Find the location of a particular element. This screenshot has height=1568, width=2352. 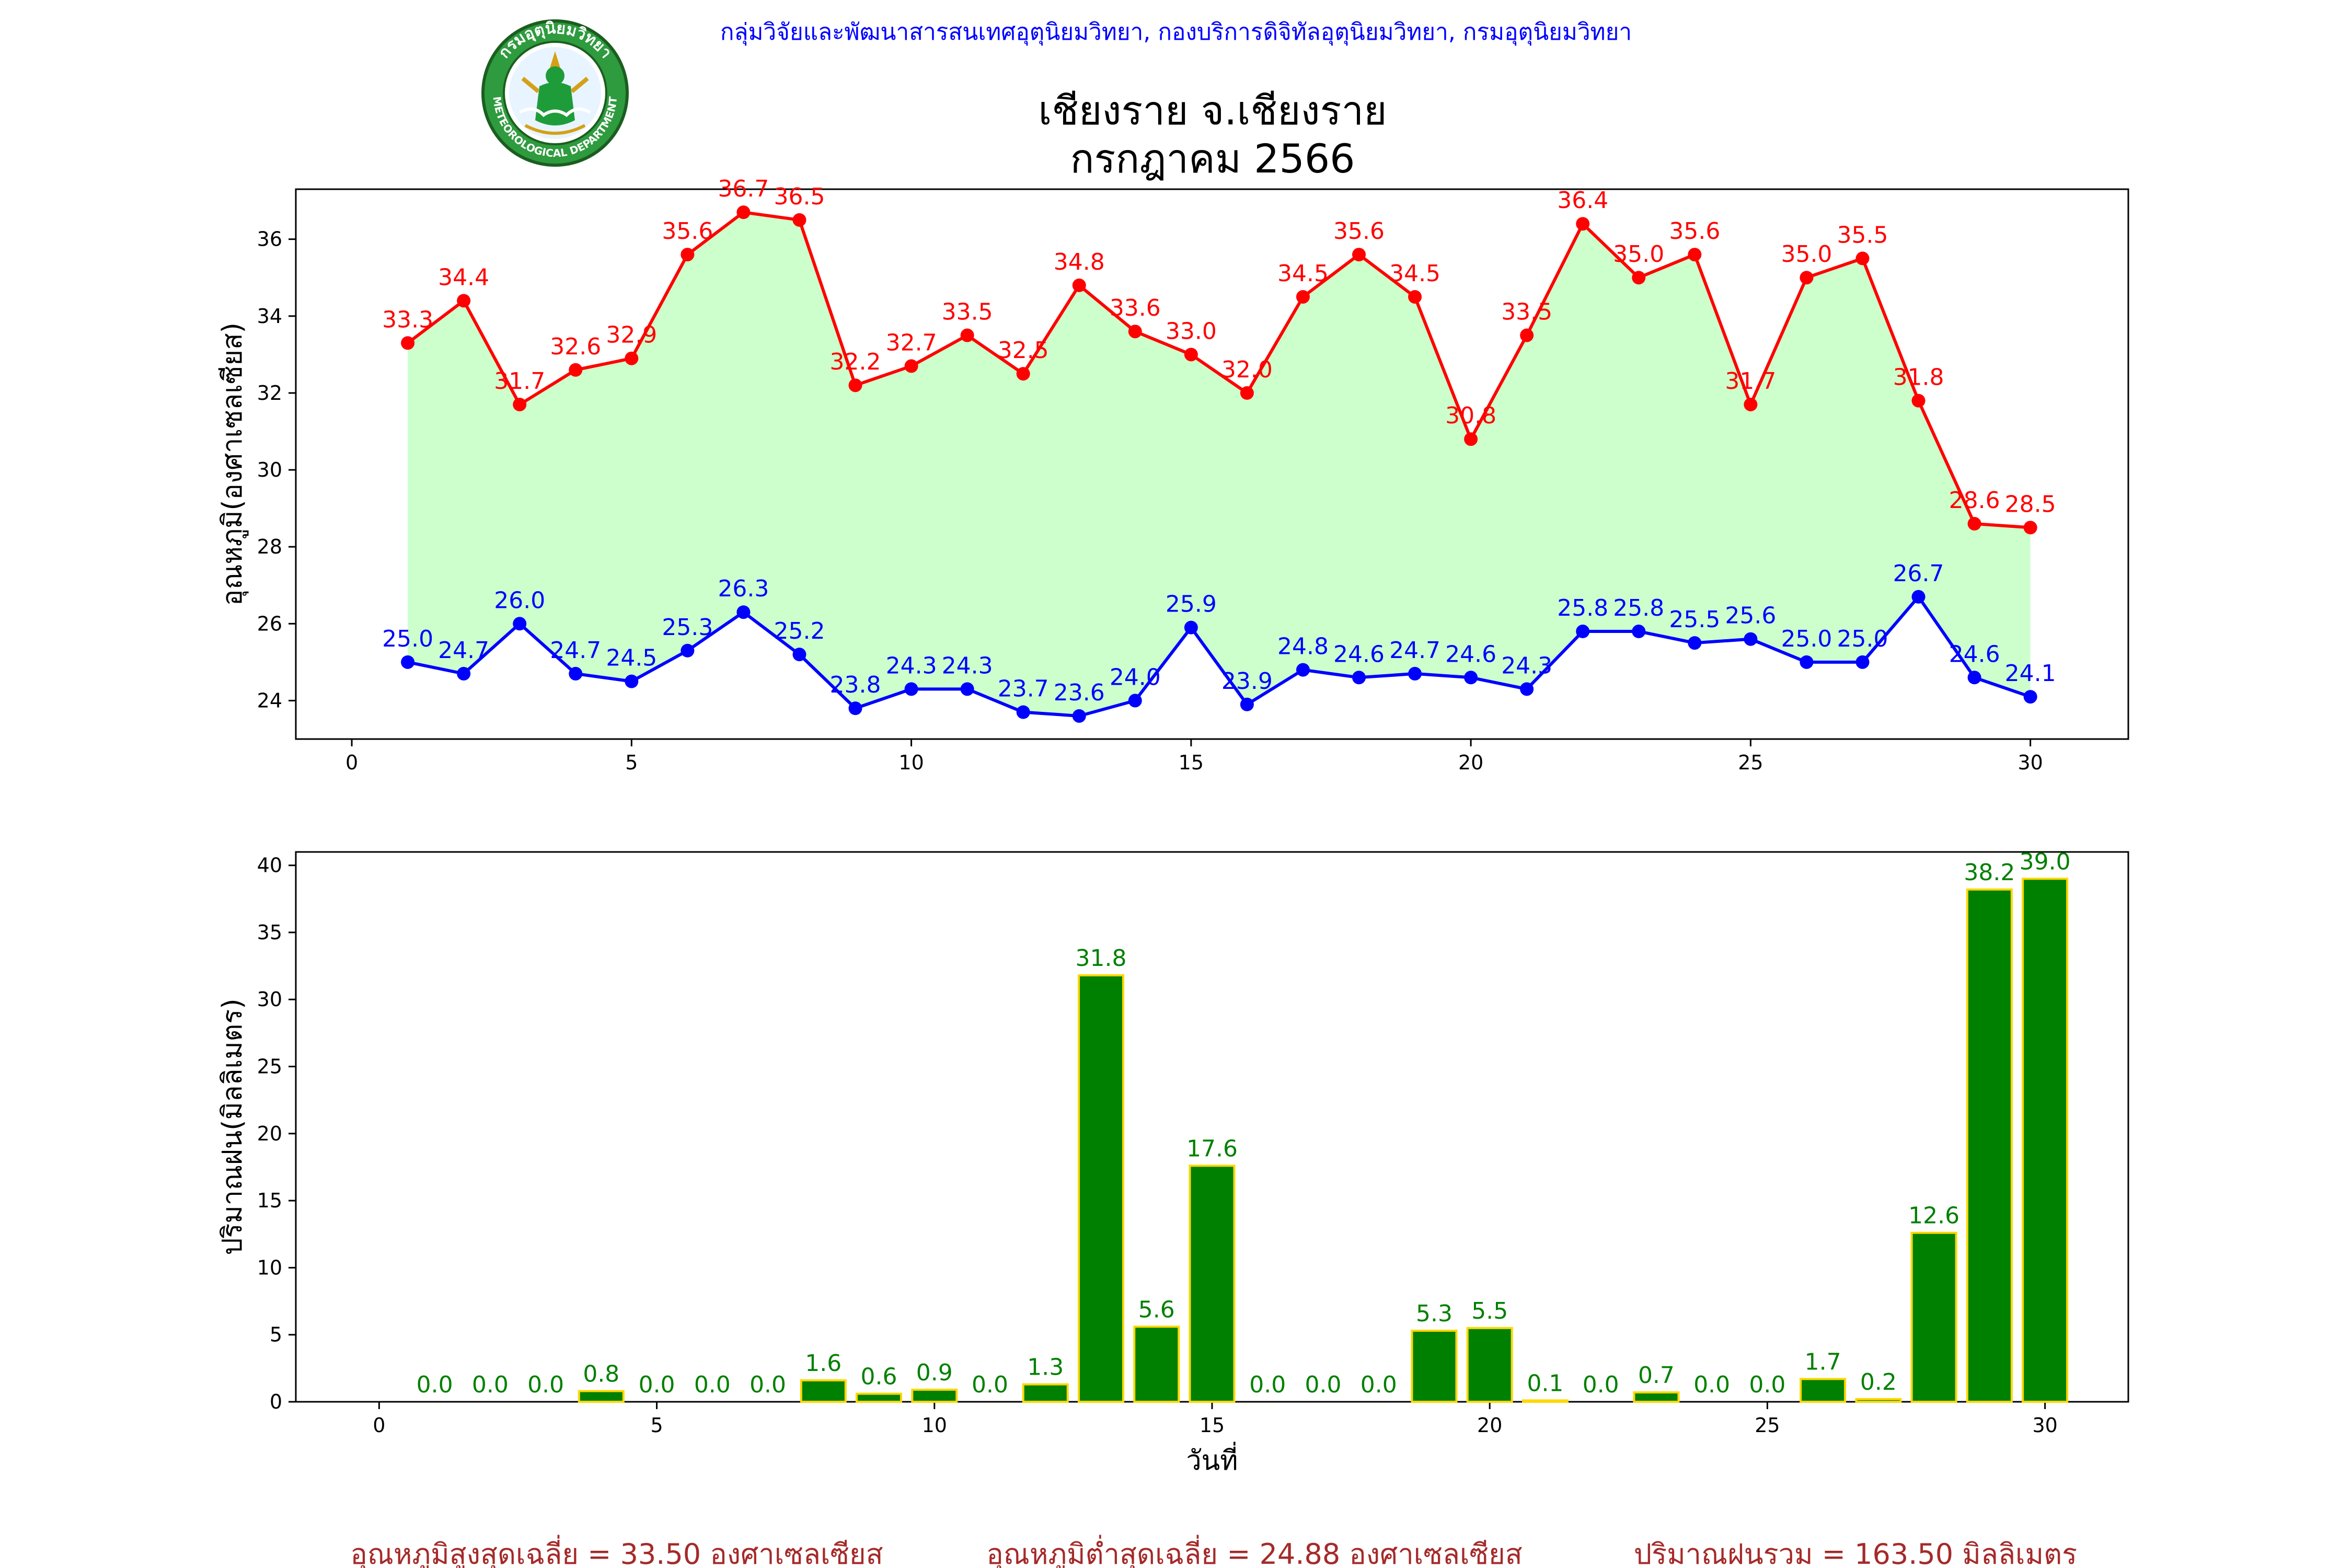

rainfall-data-label: 0.8 is located at coordinates (601, 1374).